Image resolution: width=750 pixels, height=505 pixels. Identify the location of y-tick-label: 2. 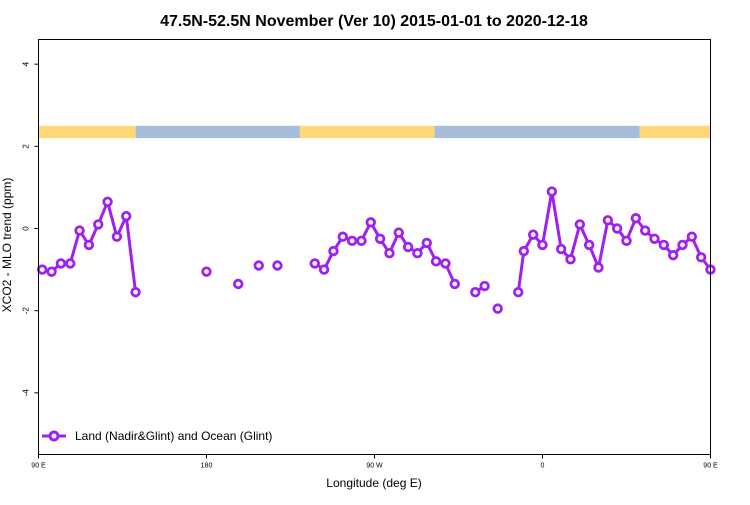
(26, 146).